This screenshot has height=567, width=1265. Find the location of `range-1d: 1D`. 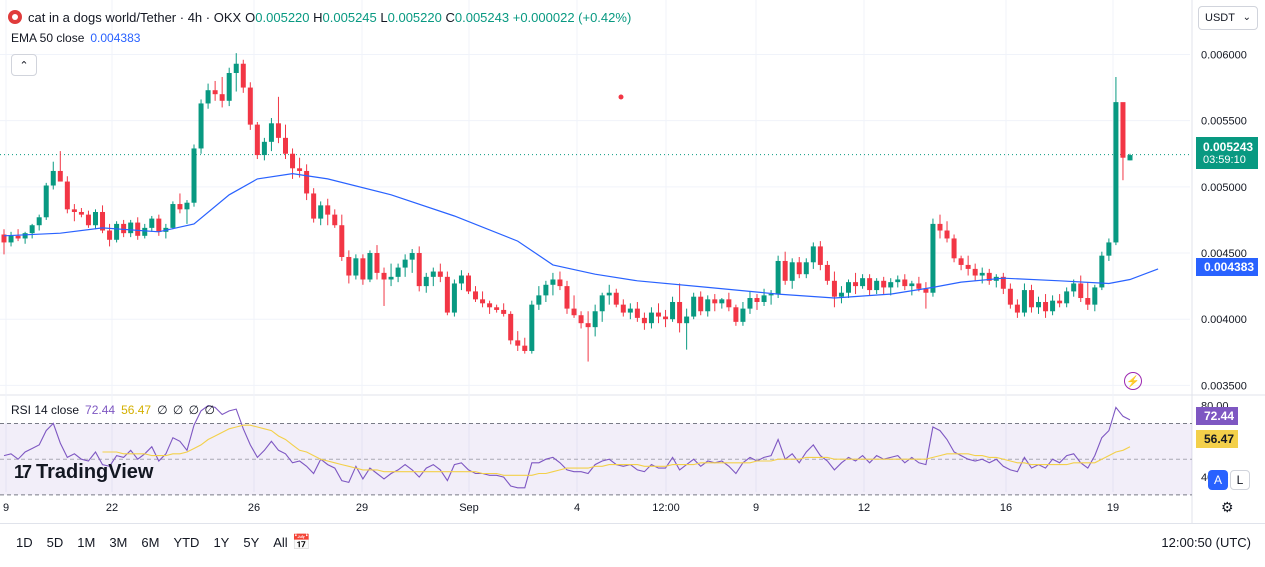

range-1d: 1D is located at coordinates (24, 542).